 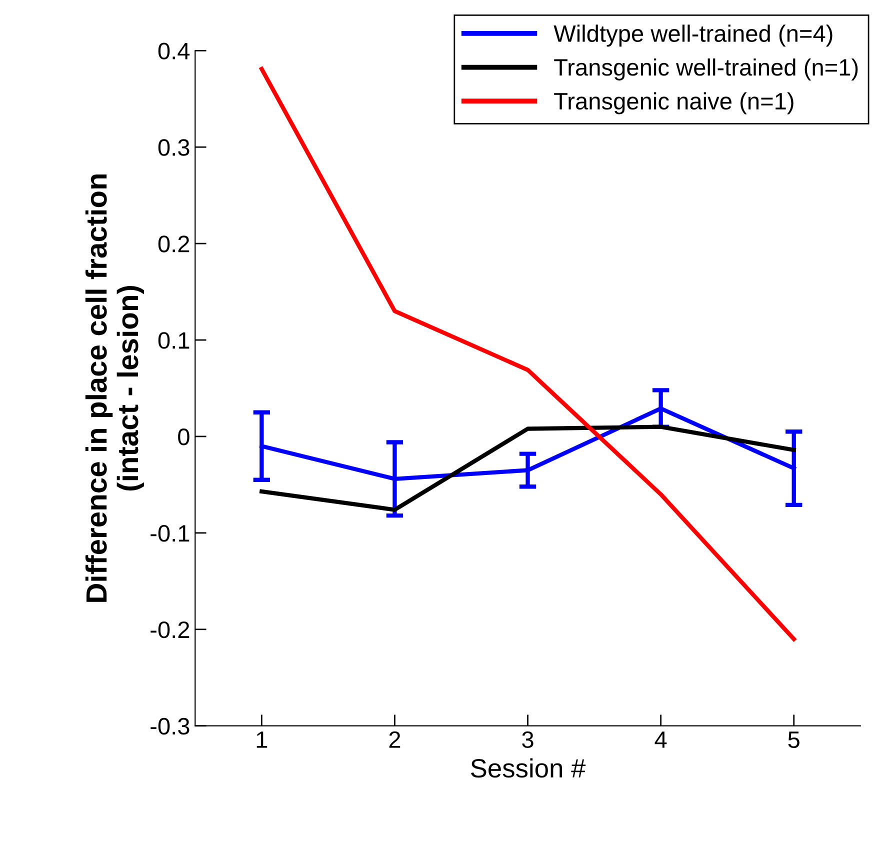 I want to click on y-tick-label: 0, so click(x=184, y=437).